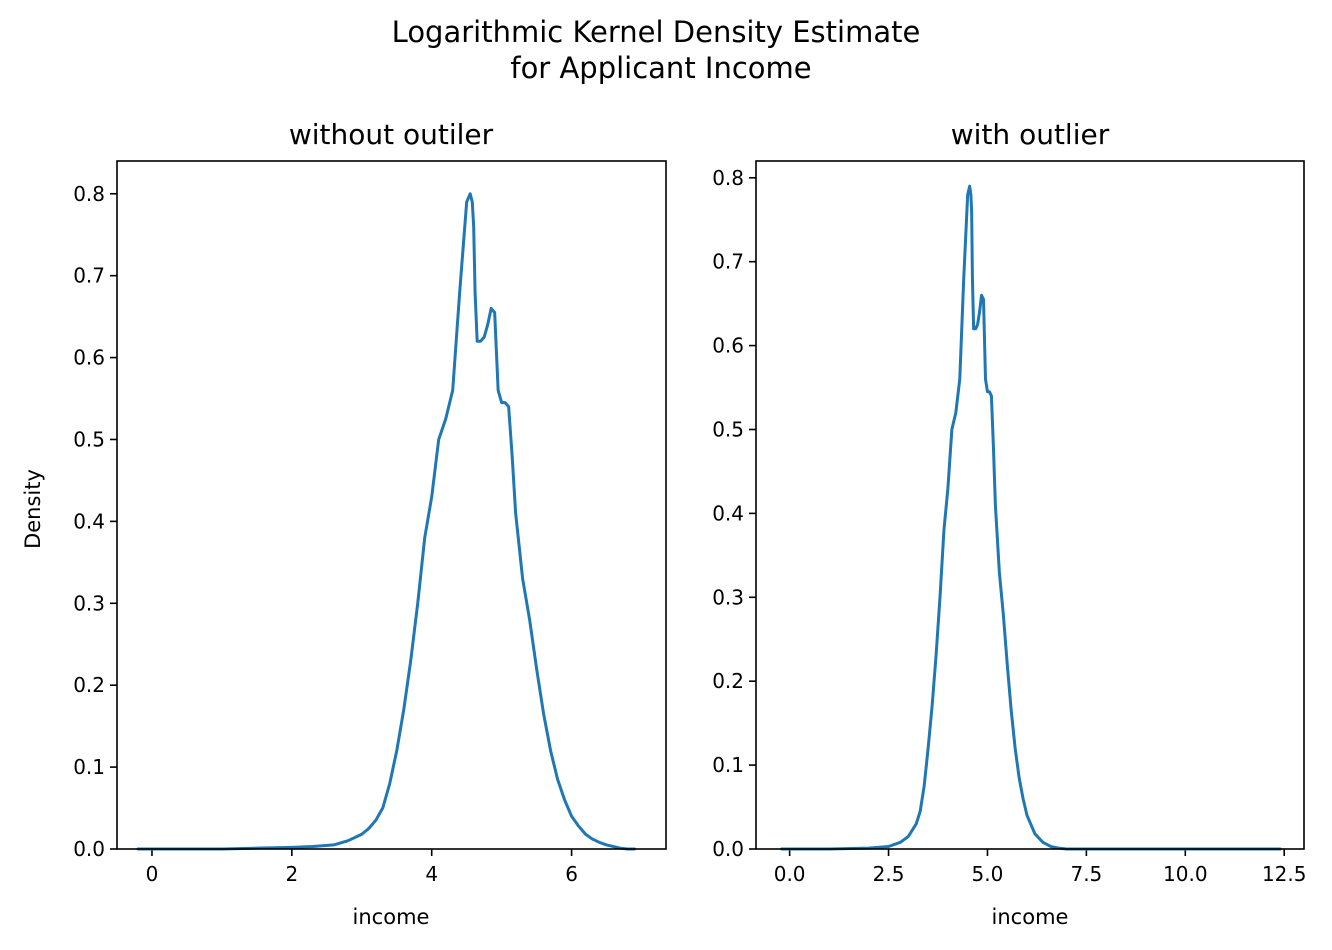 The height and width of the screenshot is (950, 1332). Describe the element at coordinates (152, 874) in the screenshot. I see `left-x-tick-label: 0` at that location.